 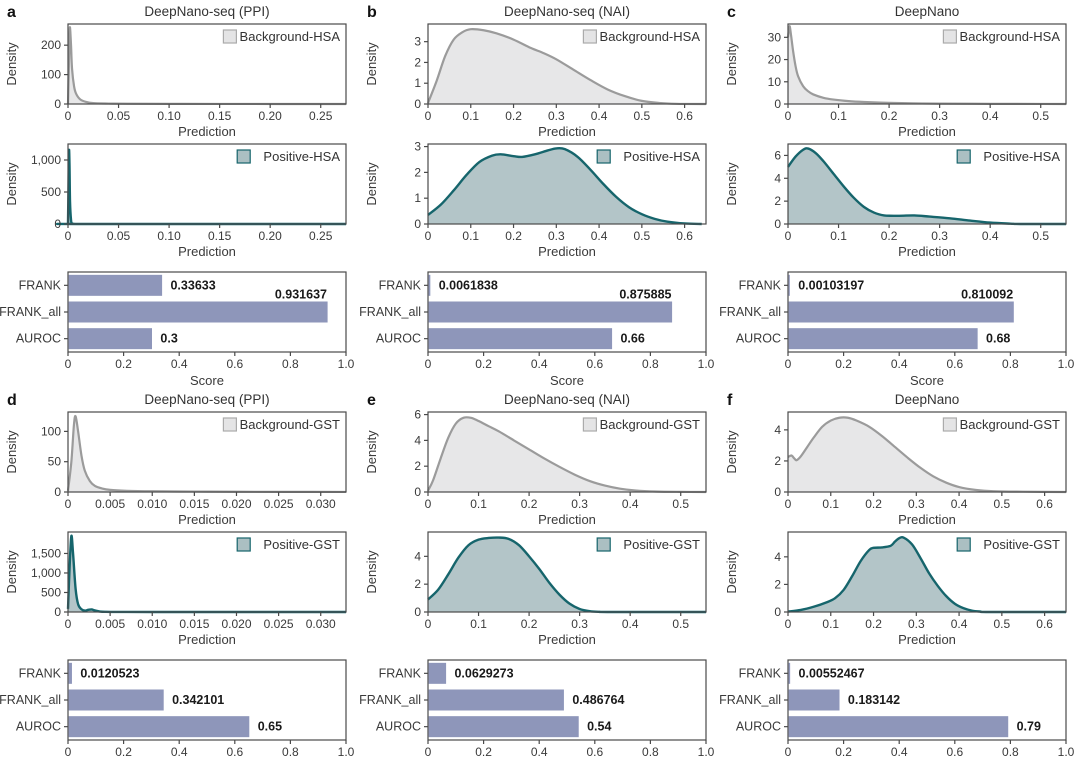 What do you see at coordinates (927, 11) in the screenshot?
I see `chart-title: DeepNano` at bounding box center [927, 11].